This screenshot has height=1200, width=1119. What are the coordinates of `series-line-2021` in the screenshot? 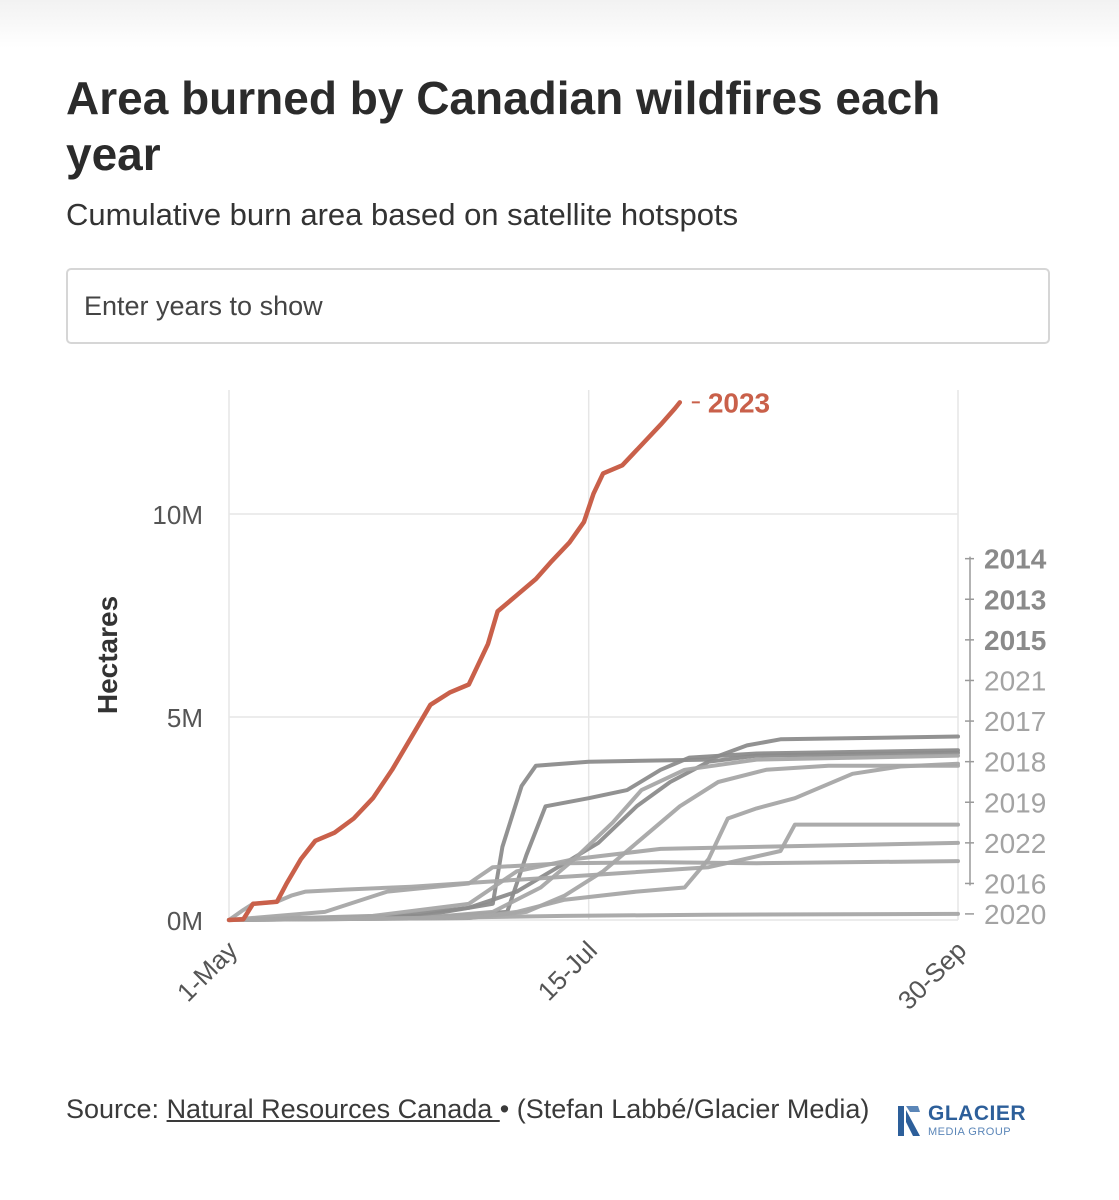 It's located at (593, 837).